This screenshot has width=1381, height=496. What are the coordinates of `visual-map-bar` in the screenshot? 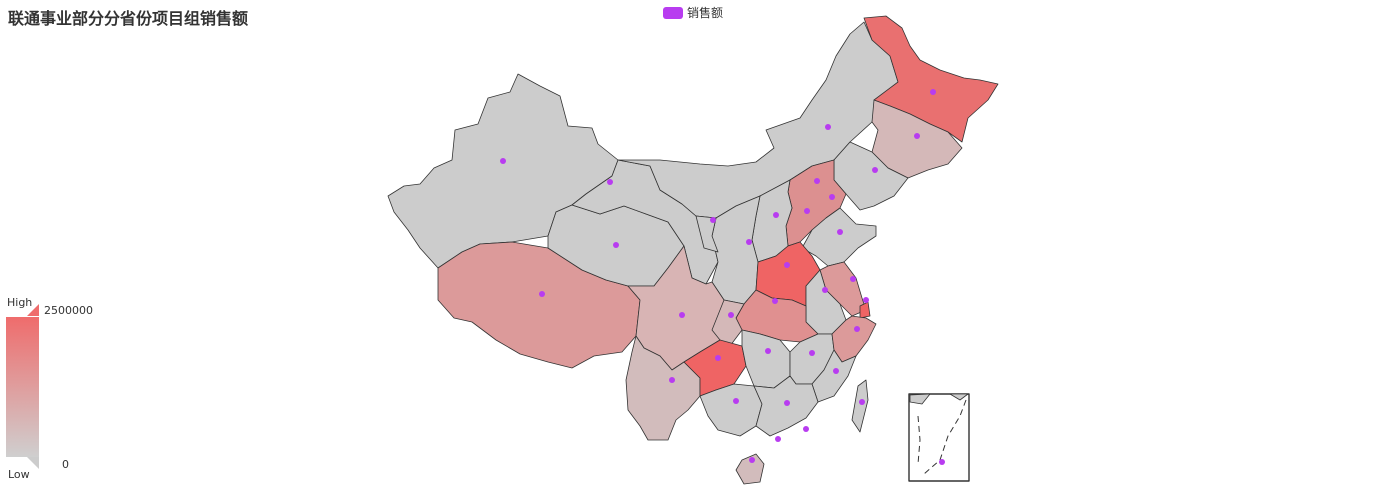 It's located at (22, 387).